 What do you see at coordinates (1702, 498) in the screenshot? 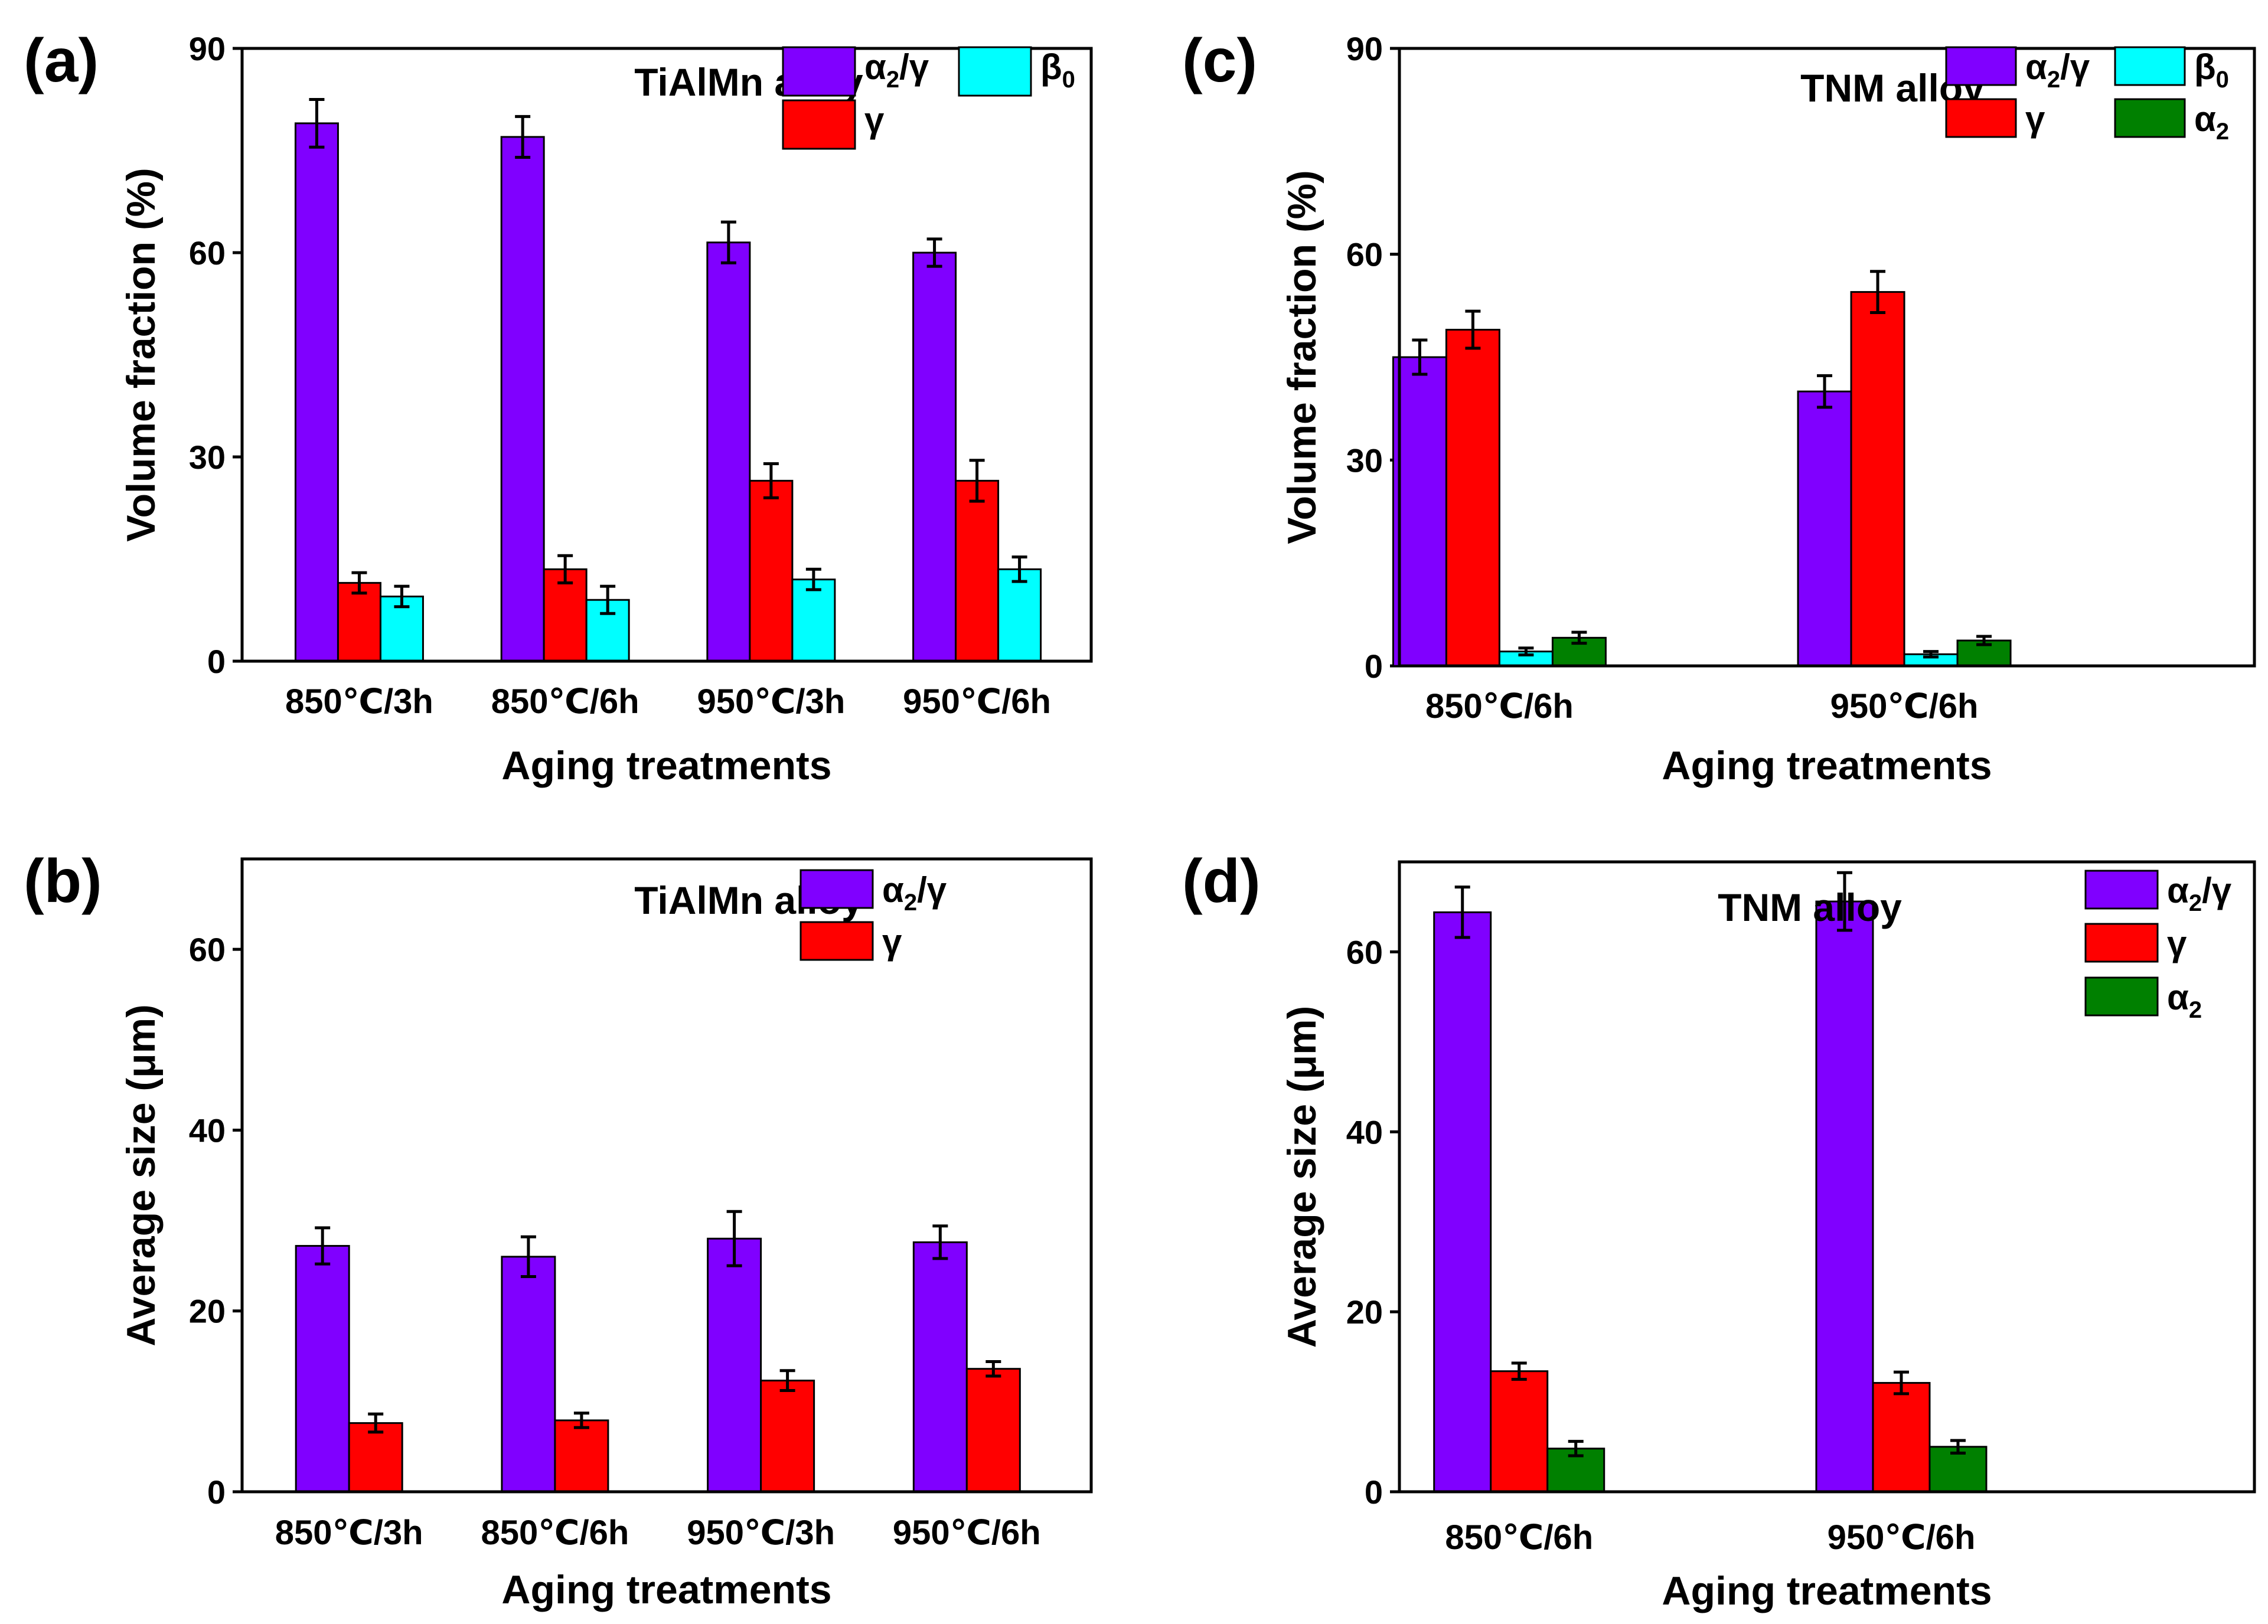
I see `bar-series: 850℃/6h 950℃/6h` at bounding box center [1702, 498].